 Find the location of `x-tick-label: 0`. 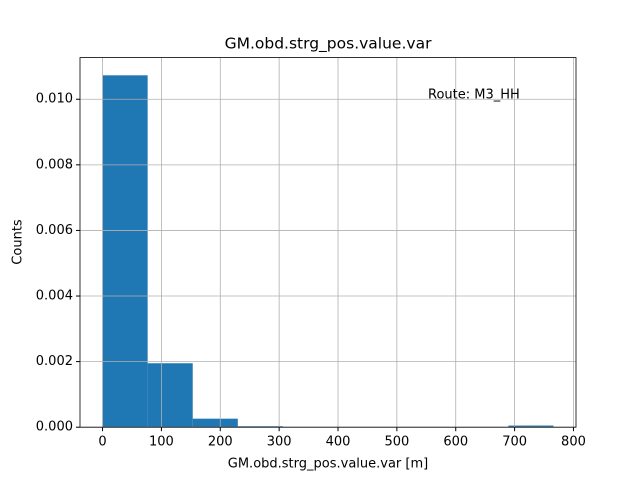

x-tick-label: 0 is located at coordinates (102, 442).